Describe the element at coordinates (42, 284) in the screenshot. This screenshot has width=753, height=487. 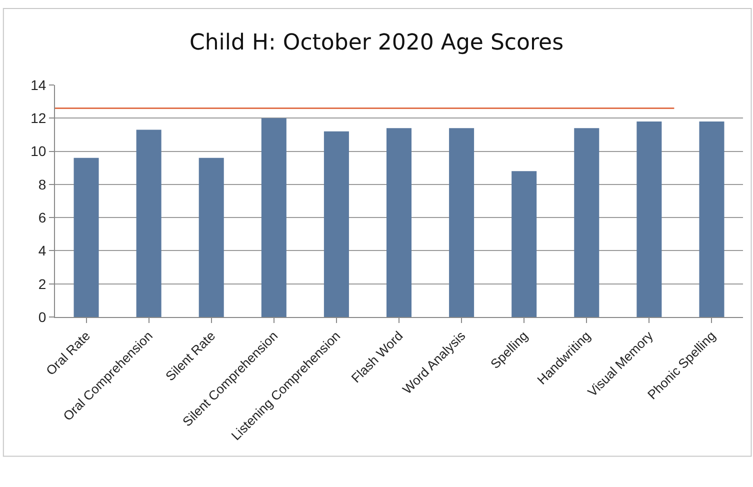
I see `y-tick-label: 2` at that location.